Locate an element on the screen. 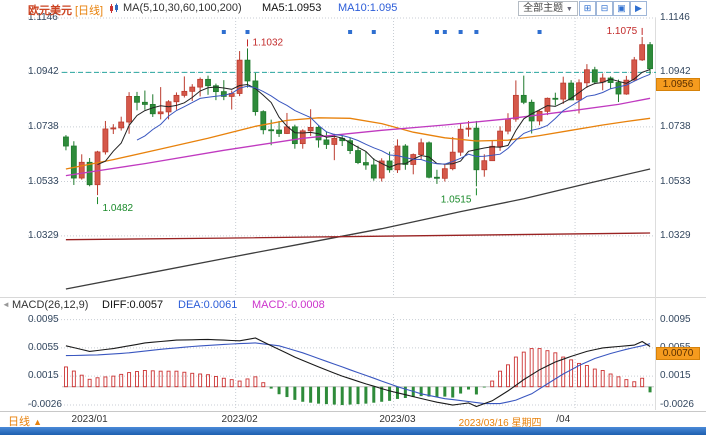 The height and width of the screenshot is (435, 706). macd-settings-label: MACD(26,12,9) is located at coordinates (50, 305).